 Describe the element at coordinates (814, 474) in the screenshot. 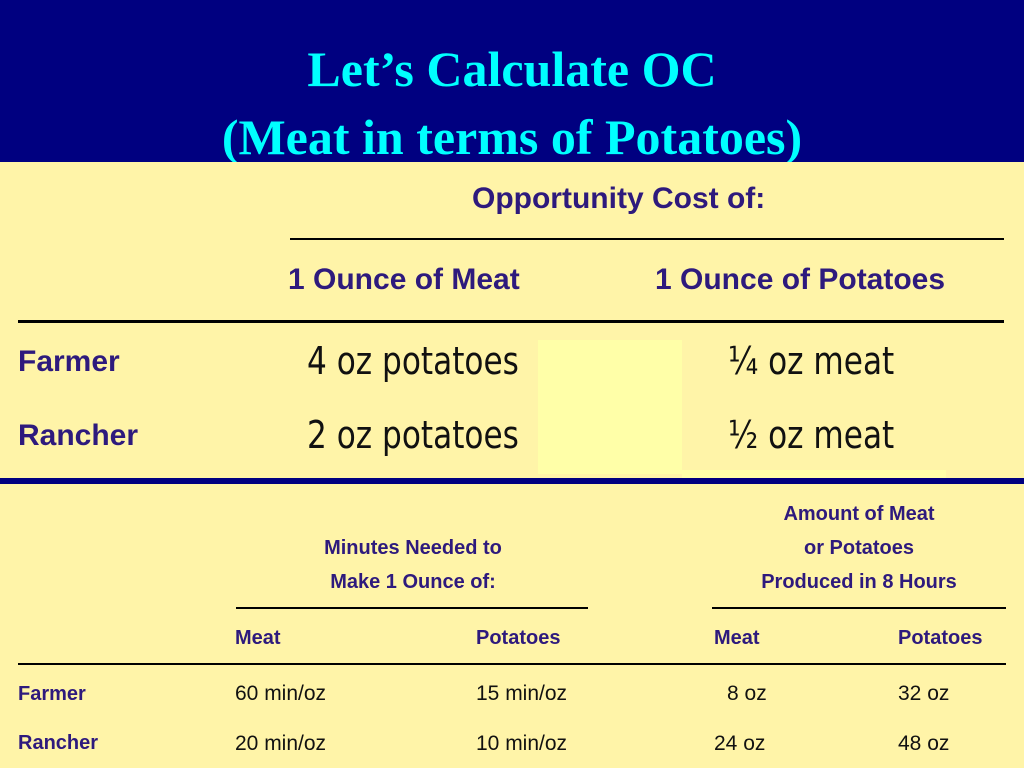

I see `highlight-strip` at that location.